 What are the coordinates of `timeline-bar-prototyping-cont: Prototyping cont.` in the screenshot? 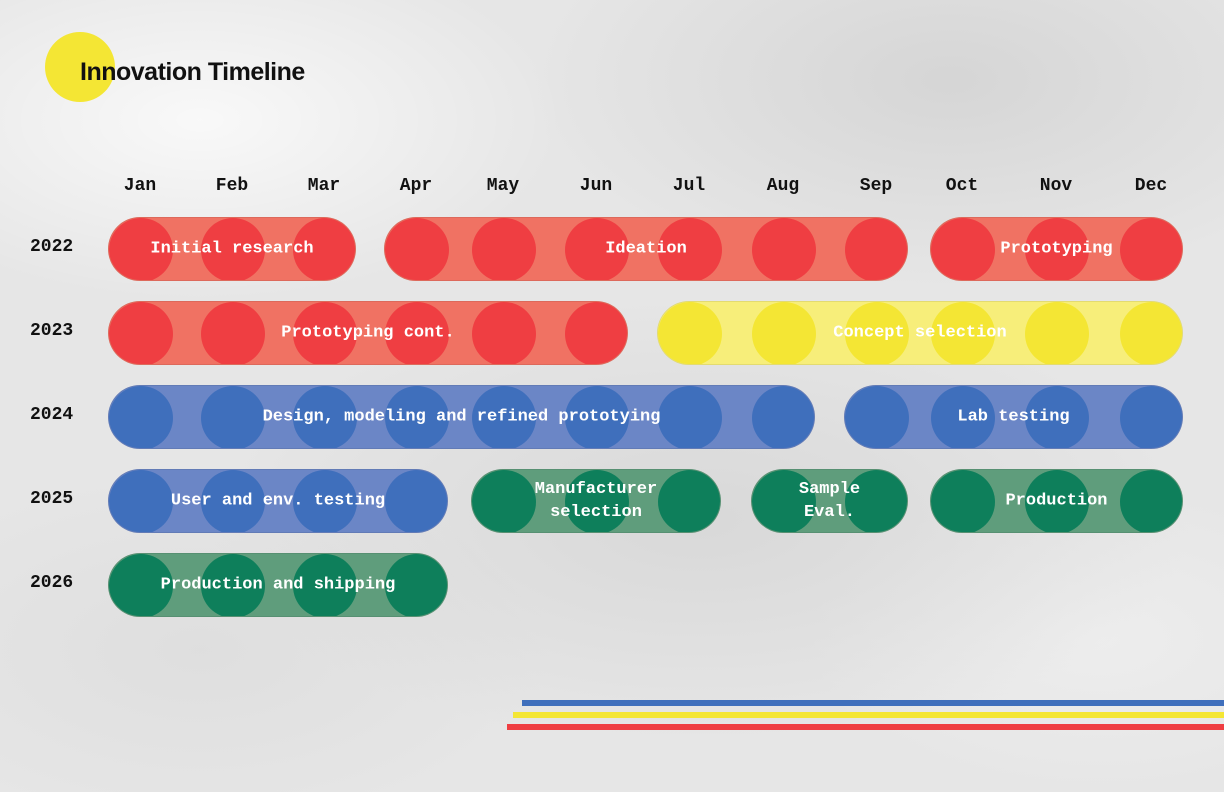 It's located at (368, 333).